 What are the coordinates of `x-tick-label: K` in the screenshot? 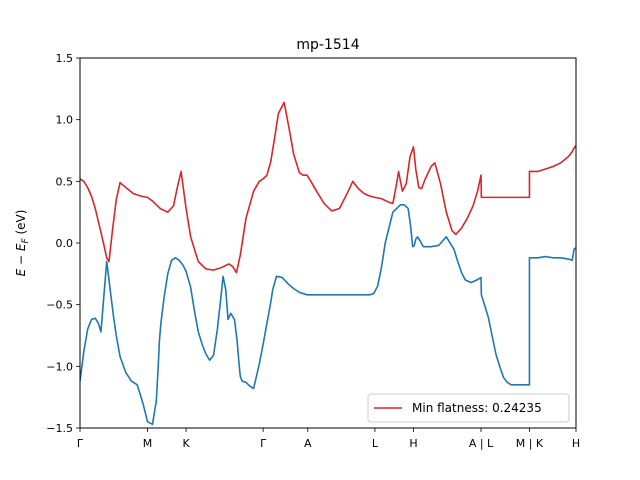 It's located at (186, 443).